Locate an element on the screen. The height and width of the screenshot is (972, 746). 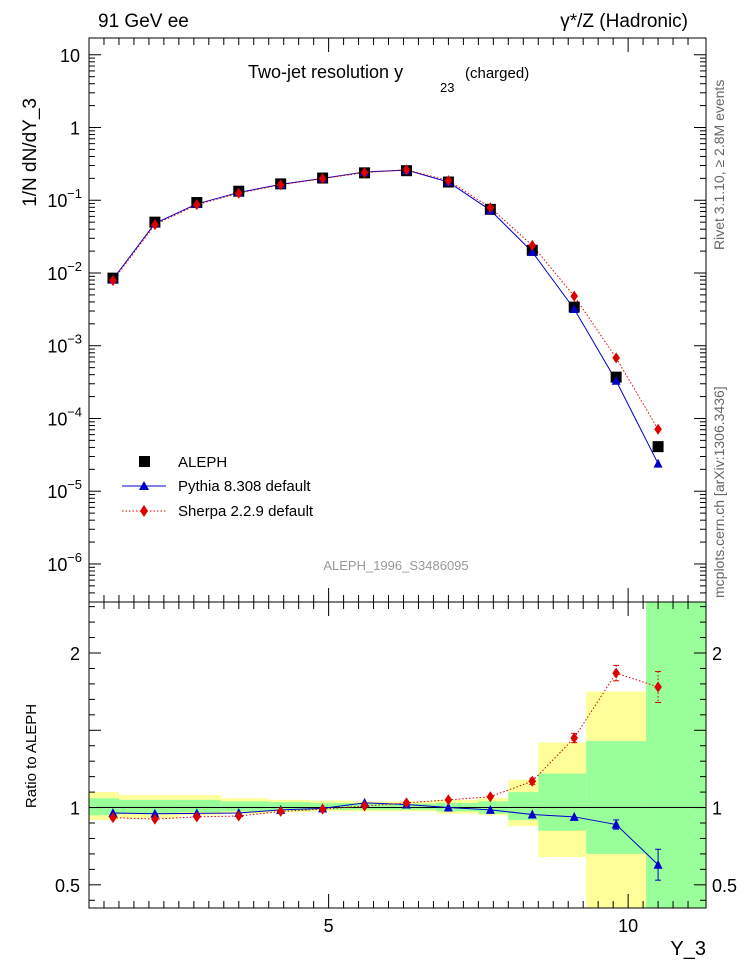
main-title: Two-jet resolution y is located at coordinates (325, 72).